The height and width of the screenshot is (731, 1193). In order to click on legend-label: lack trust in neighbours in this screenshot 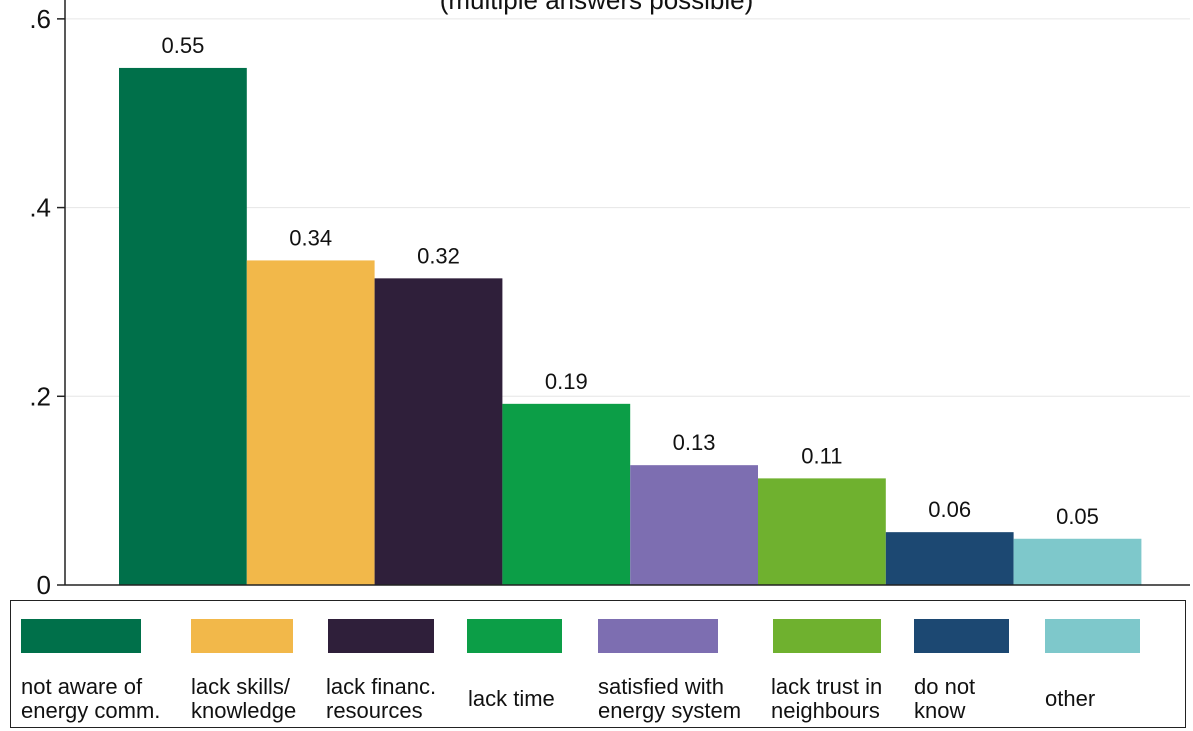, I will do `click(827, 698)`.